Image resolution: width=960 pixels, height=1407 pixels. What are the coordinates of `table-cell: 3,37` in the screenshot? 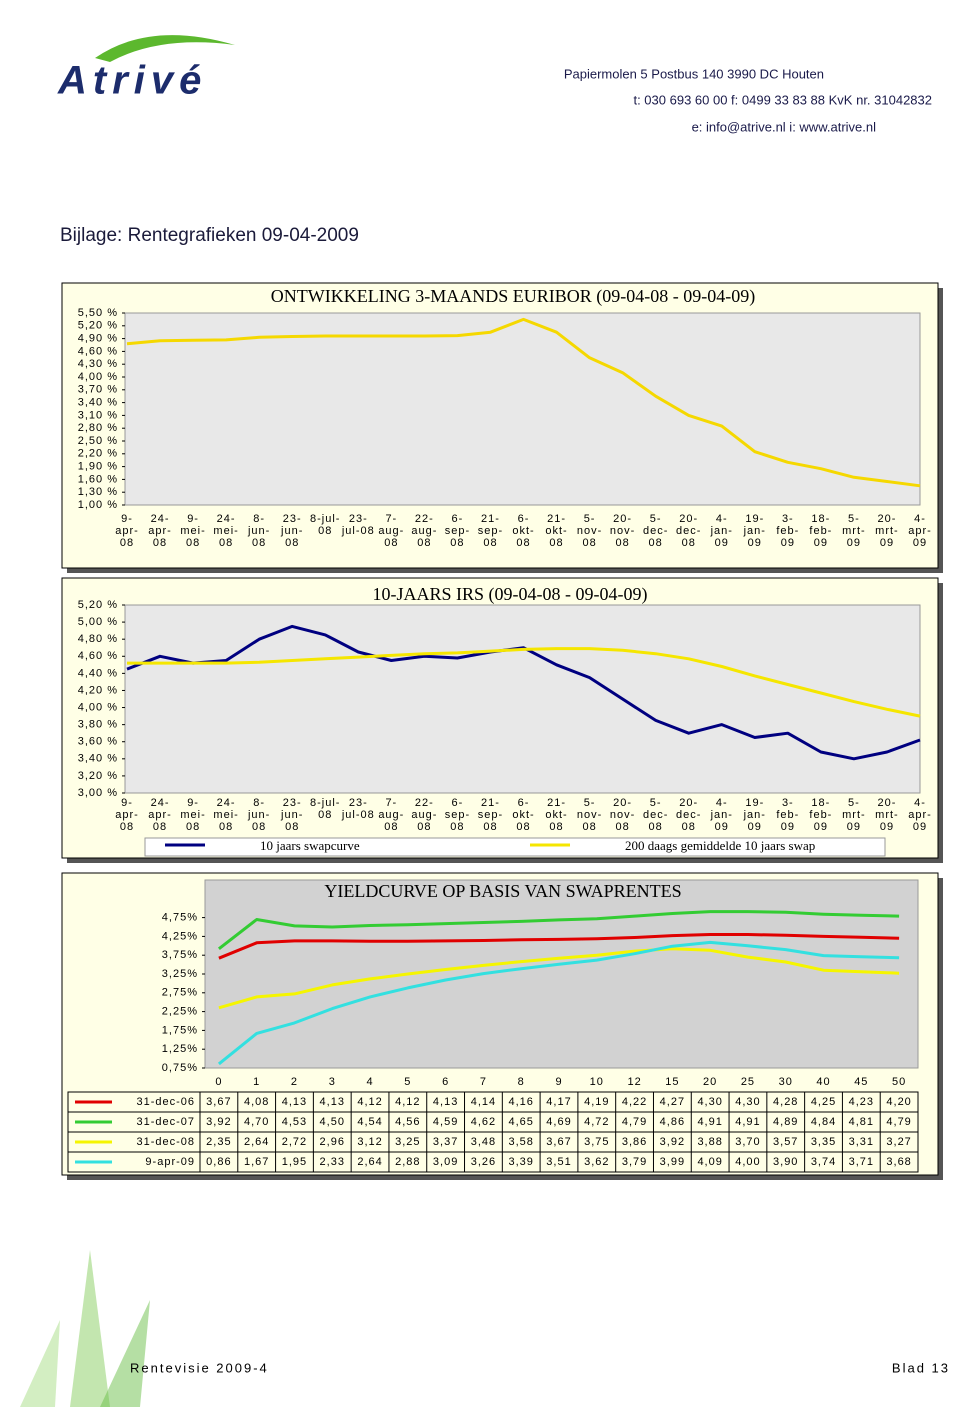 It's located at (445, 1142).